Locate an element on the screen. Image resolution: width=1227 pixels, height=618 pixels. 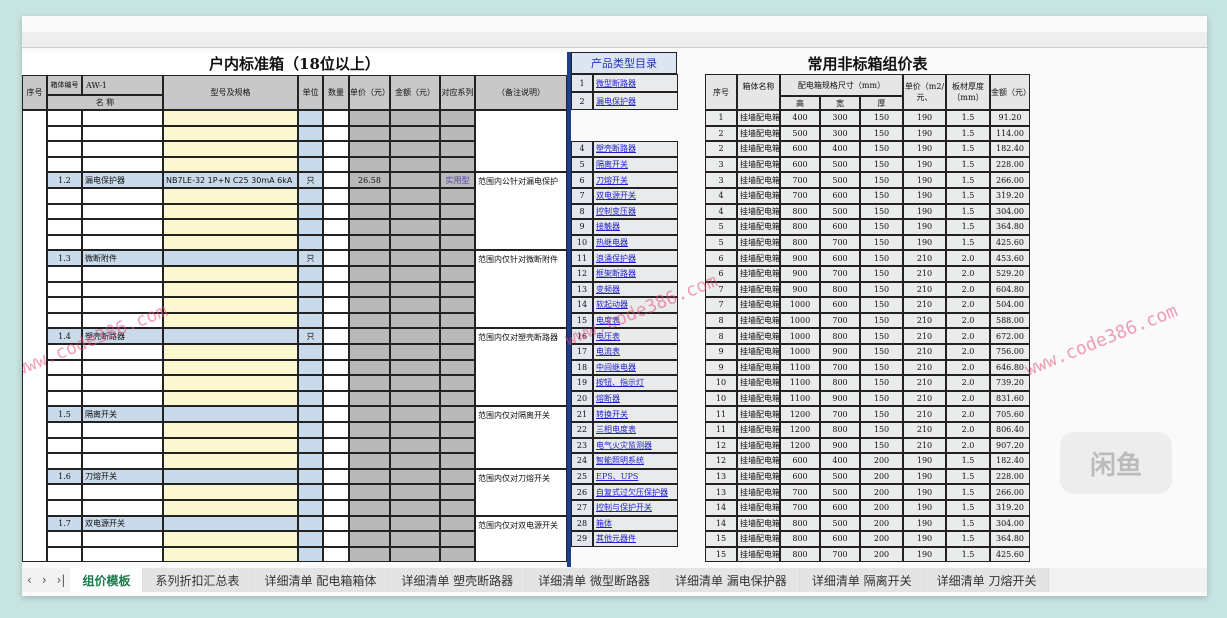
catalog-link: 塑壳断路器 is located at coordinates (635, 149).